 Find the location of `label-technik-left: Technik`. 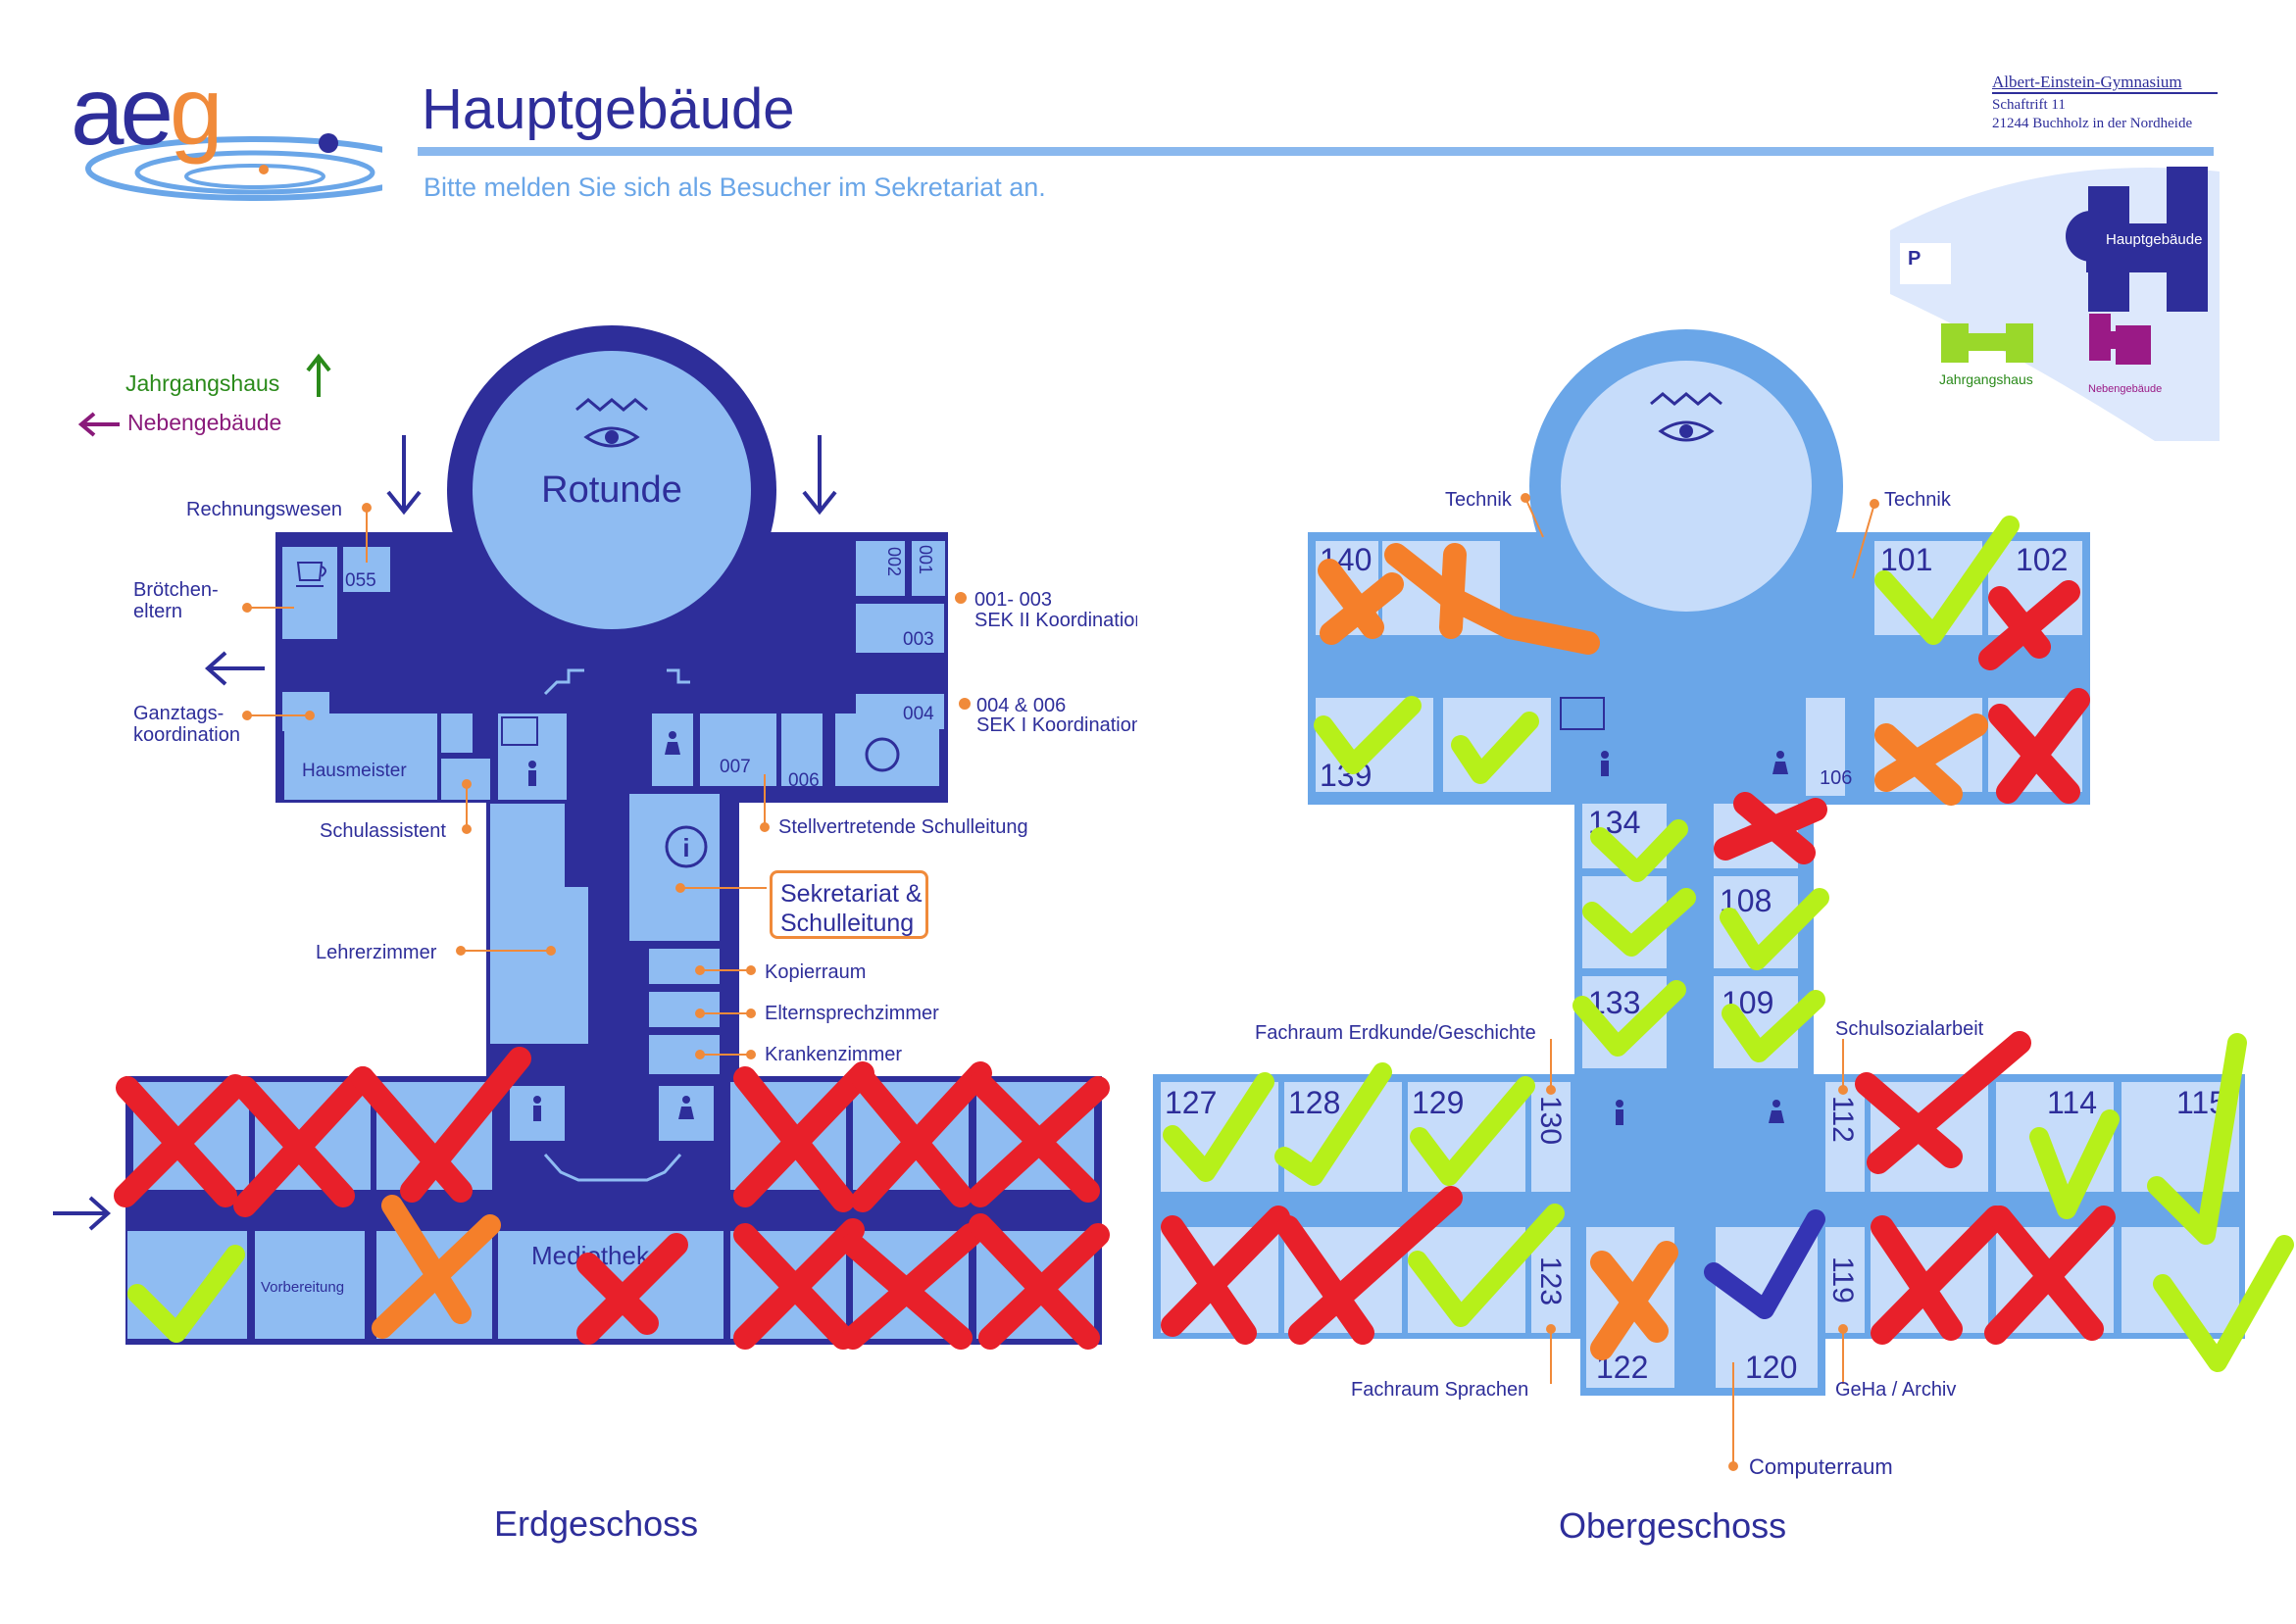

label-technik-left: Technik is located at coordinates (1479, 500).